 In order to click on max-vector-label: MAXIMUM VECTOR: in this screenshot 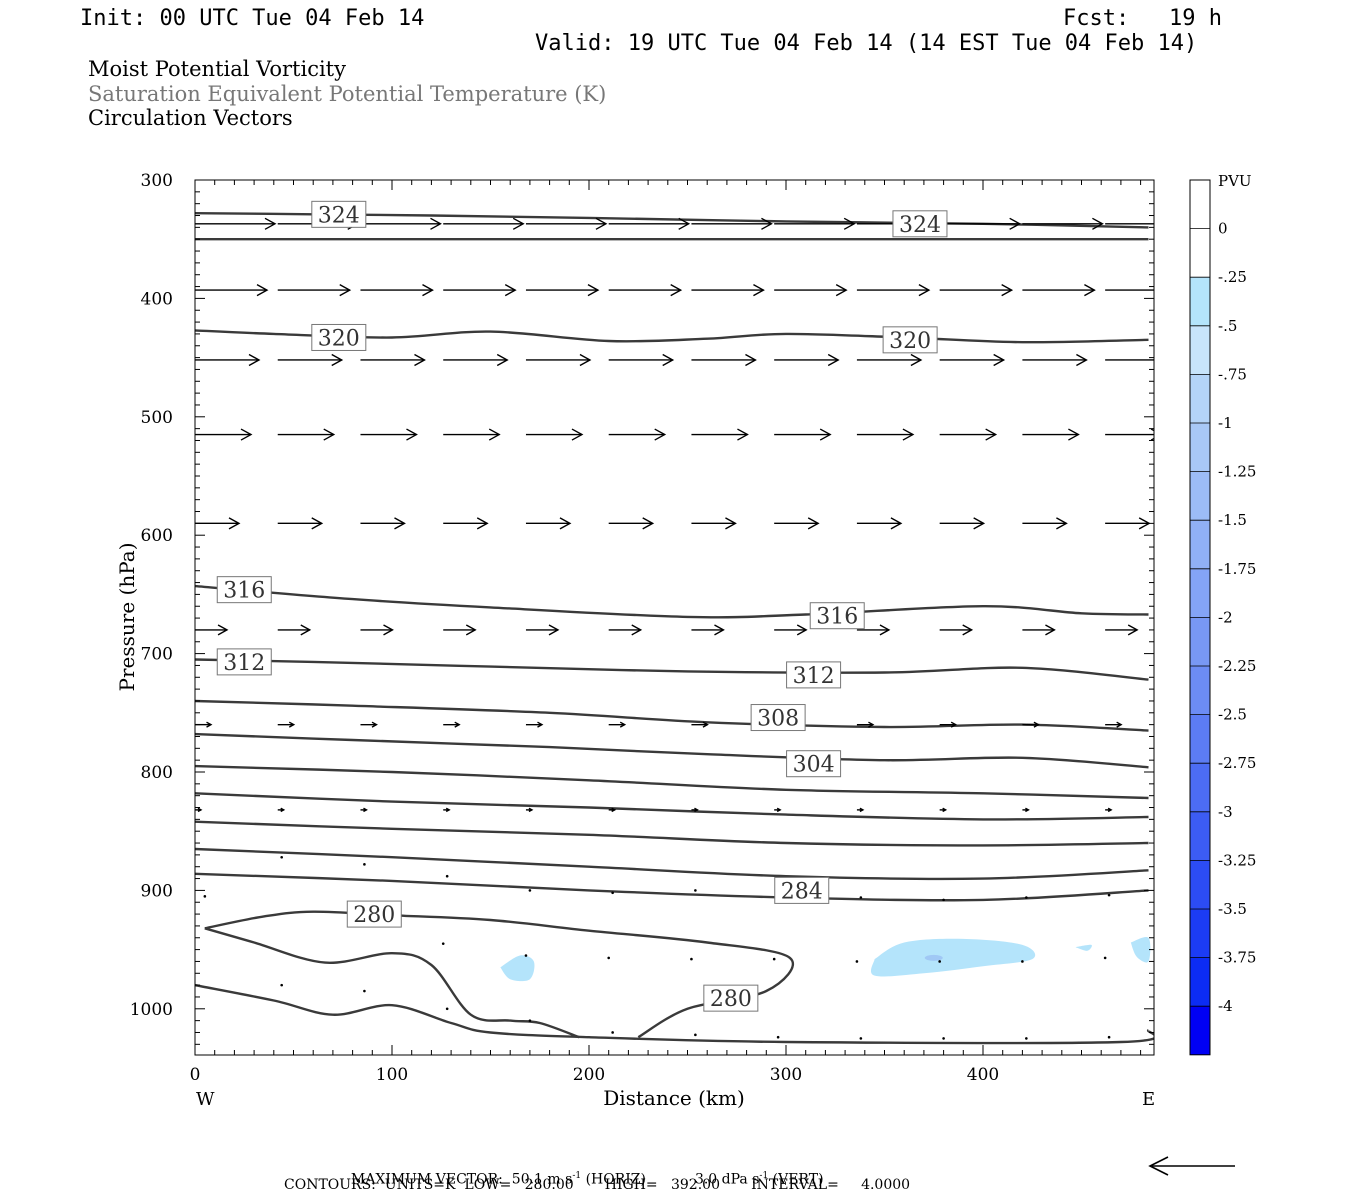, I will do `click(426, 1179)`.